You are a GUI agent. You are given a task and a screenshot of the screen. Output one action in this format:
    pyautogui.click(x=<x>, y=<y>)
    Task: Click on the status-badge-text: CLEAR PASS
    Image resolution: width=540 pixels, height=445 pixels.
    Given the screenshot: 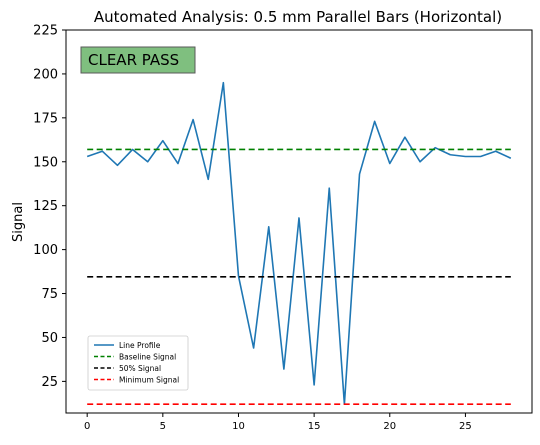 What is the action you would take?
    pyautogui.click(x=133, y=60)
    